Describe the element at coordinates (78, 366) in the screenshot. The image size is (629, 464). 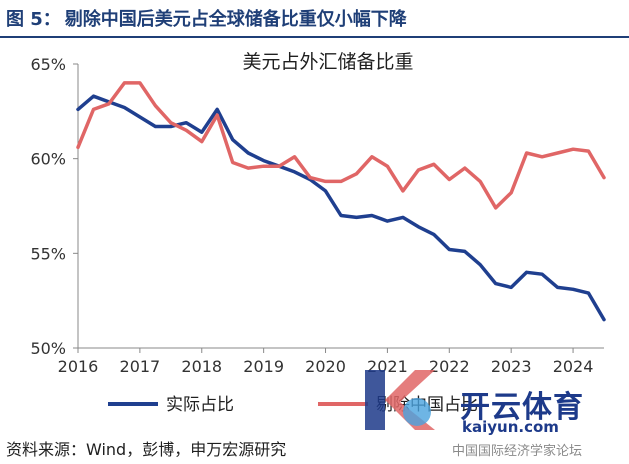
I see `x-tick-label: 2016` at that location.